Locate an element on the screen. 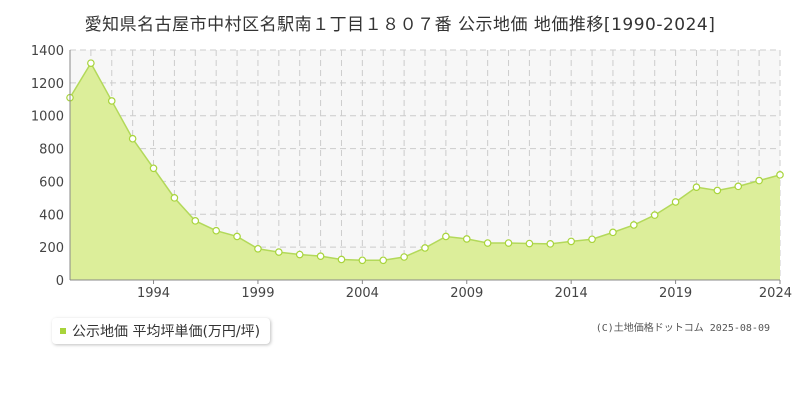 The width and height of the screenshot is (800, 400). legend-label: 公示地価 平均坪単価(万円/坪) is located at coordinates (166, 332).